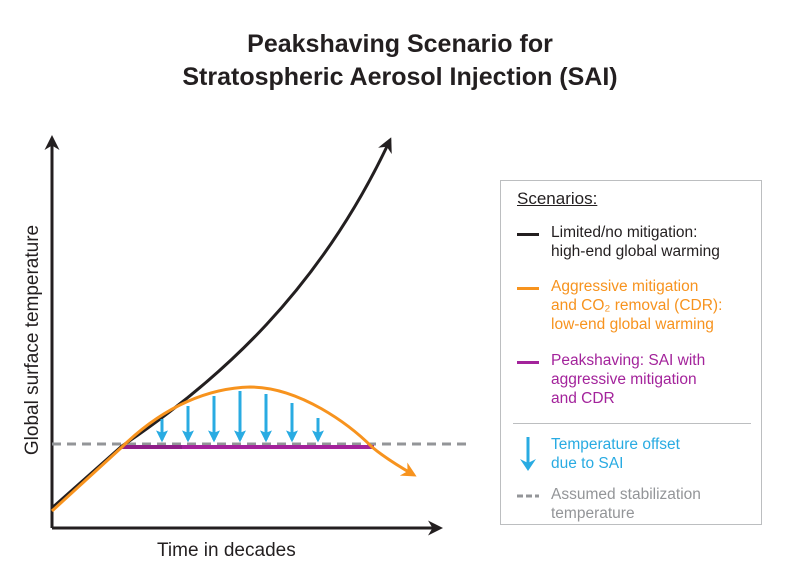 The image size is (800, 573). I want to click on legend-divider, so click(632, 423).